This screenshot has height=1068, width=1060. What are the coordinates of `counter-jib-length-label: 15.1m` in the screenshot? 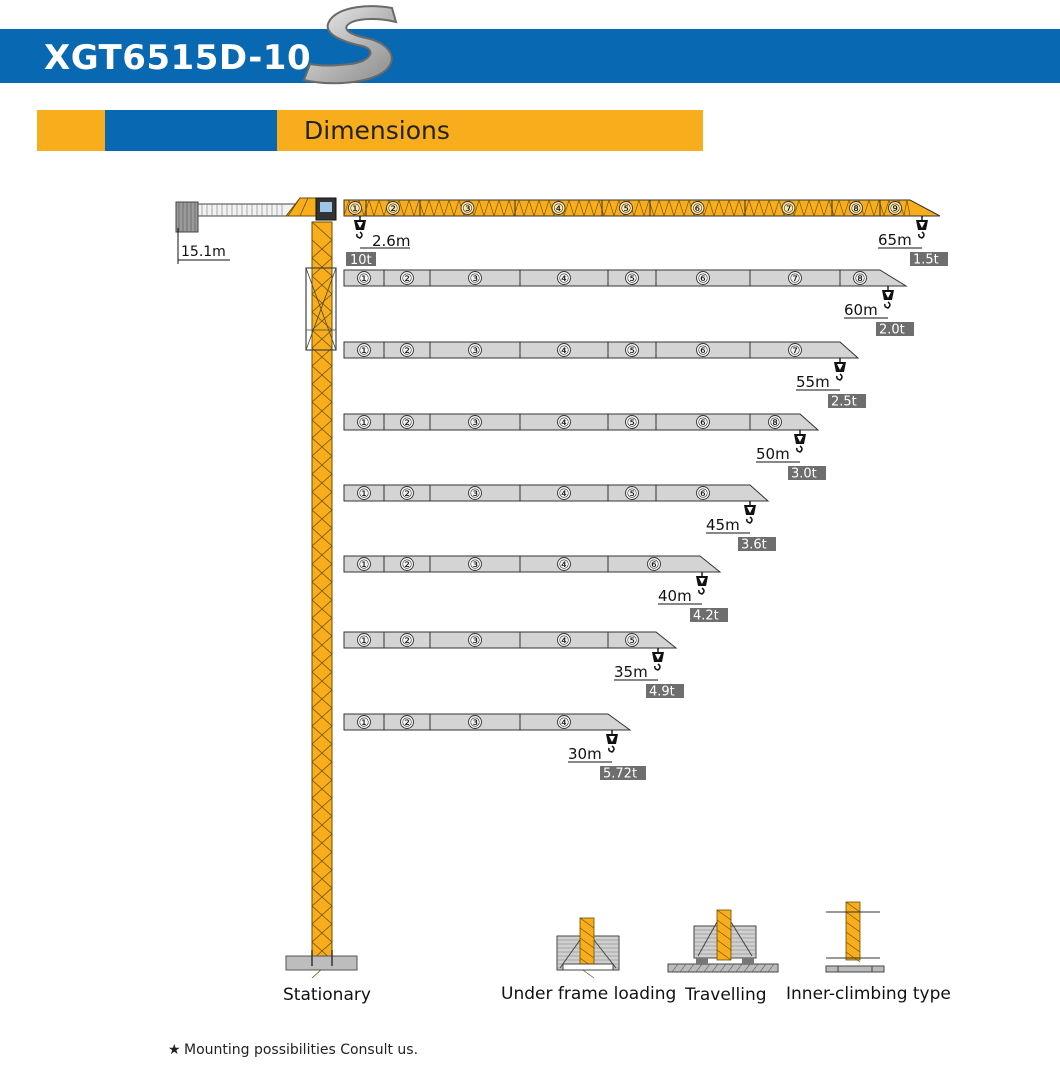 It's located at (203, 252).